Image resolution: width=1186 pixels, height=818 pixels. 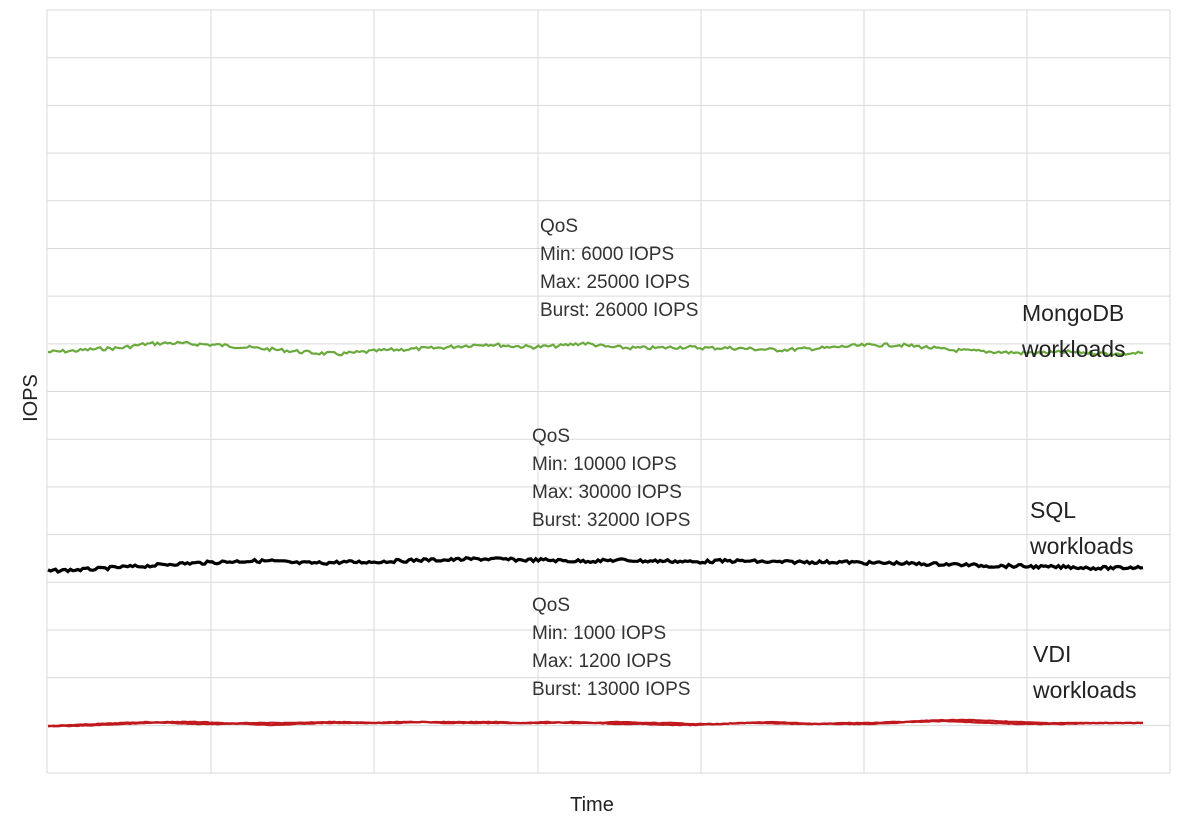 What do you see at coordinates (559, 226) in the screenshot?
I see `mongodb-qos-line: QoS` at bounding box center [559, 226].